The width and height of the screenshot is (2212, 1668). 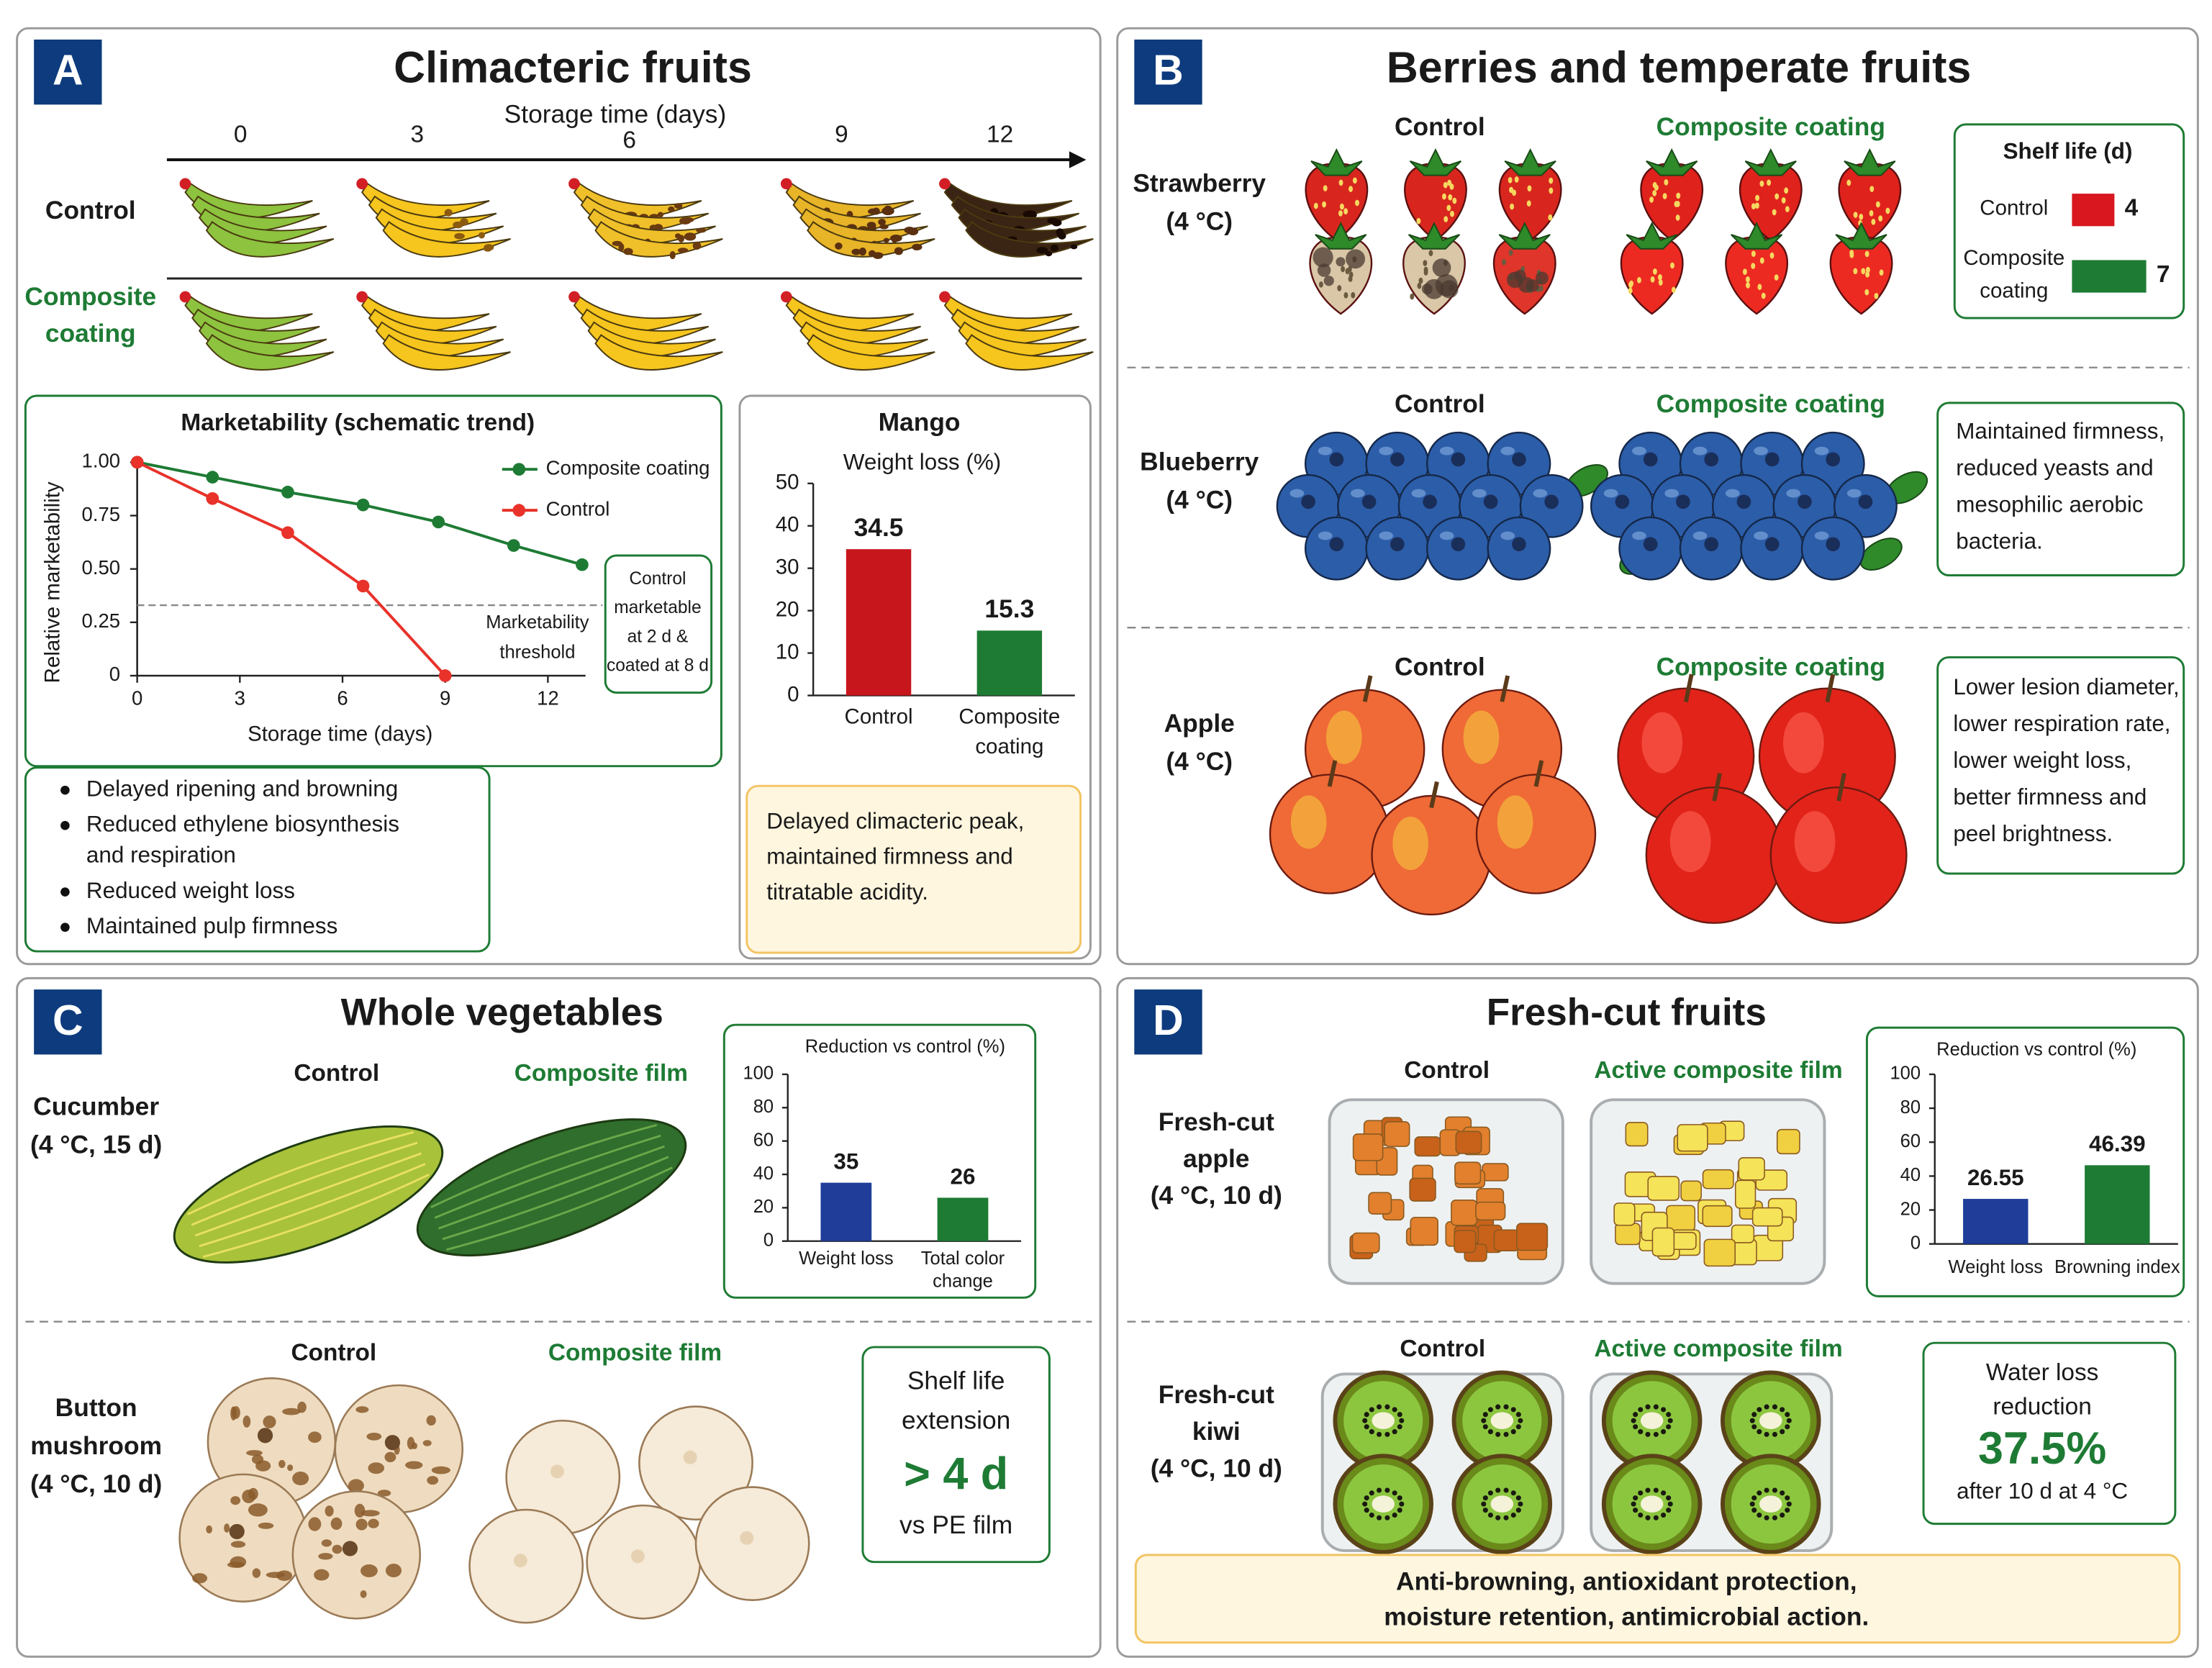 What do you see at coordinates (1770, 127) in the screenshot?
I see `treated-label: Composite coating` at bounding box center [1770, 127].